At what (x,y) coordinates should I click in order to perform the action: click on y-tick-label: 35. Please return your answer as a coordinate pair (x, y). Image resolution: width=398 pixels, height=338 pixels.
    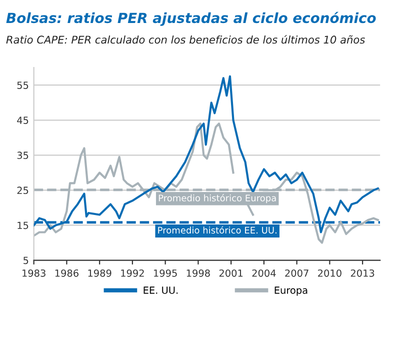
    Looking at the image, I should click on (22, 156).